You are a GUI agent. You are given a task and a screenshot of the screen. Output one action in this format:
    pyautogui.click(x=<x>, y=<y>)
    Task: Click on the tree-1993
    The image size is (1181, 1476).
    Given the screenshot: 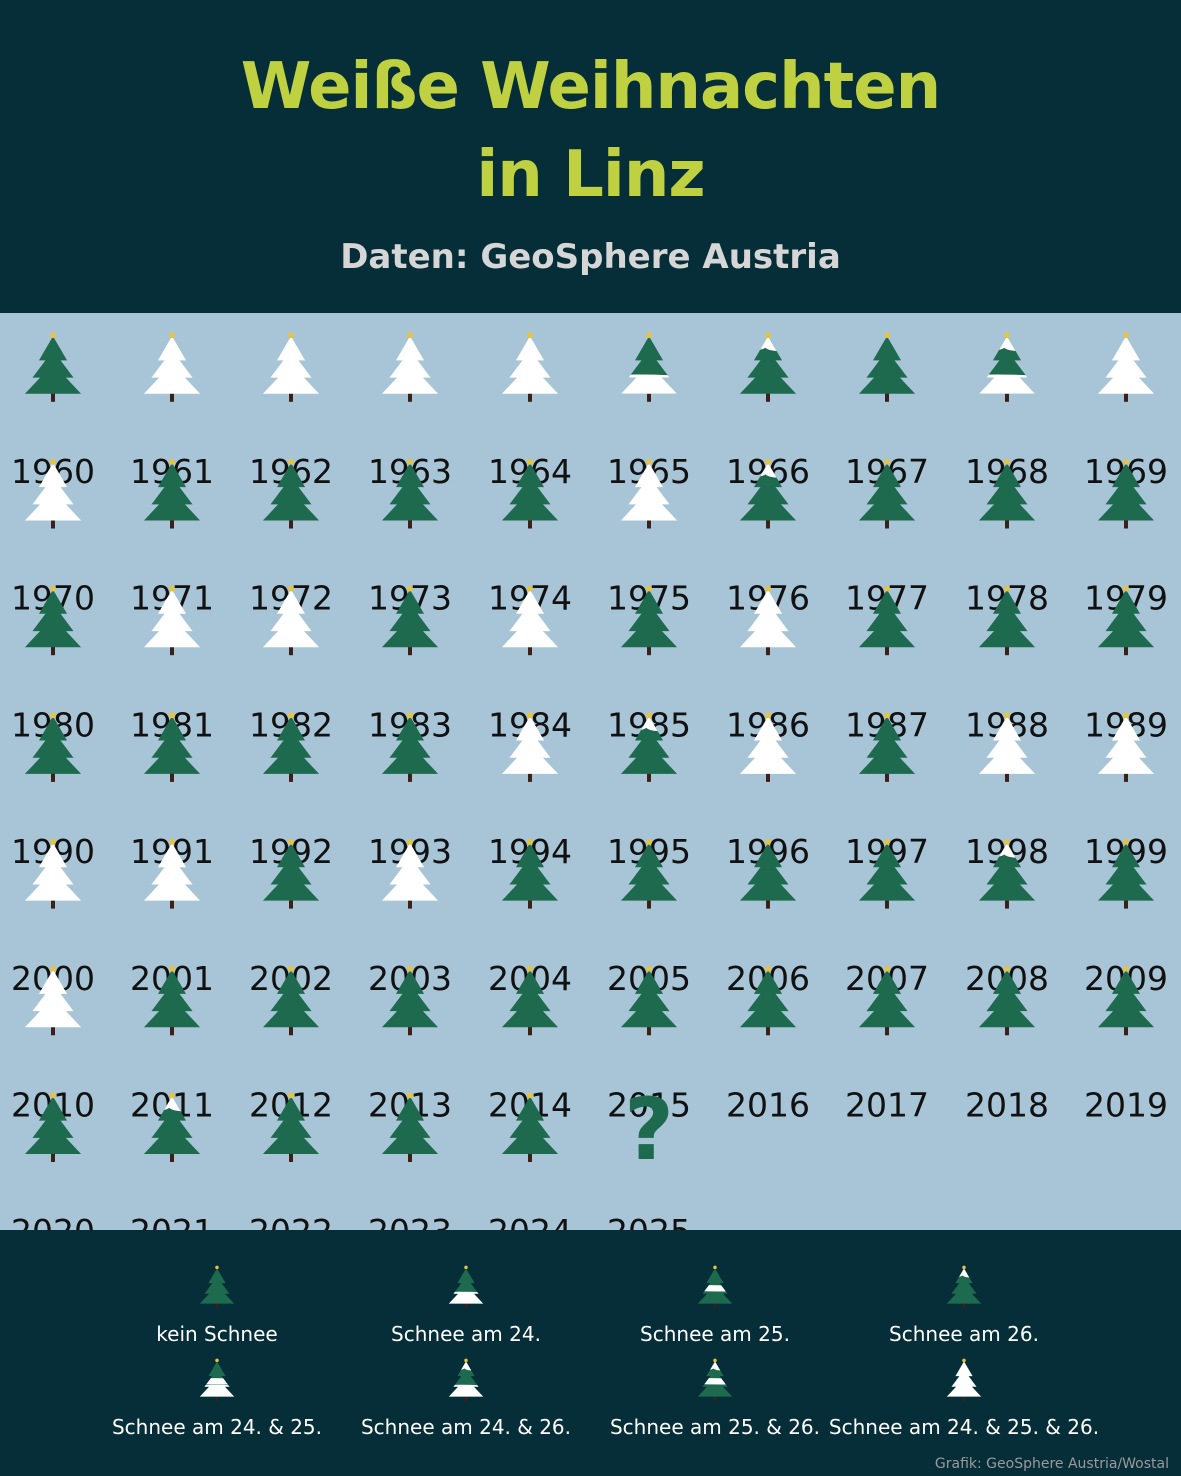 What is the action you would take?
    pyautogui.click(x=410, y=747)
    